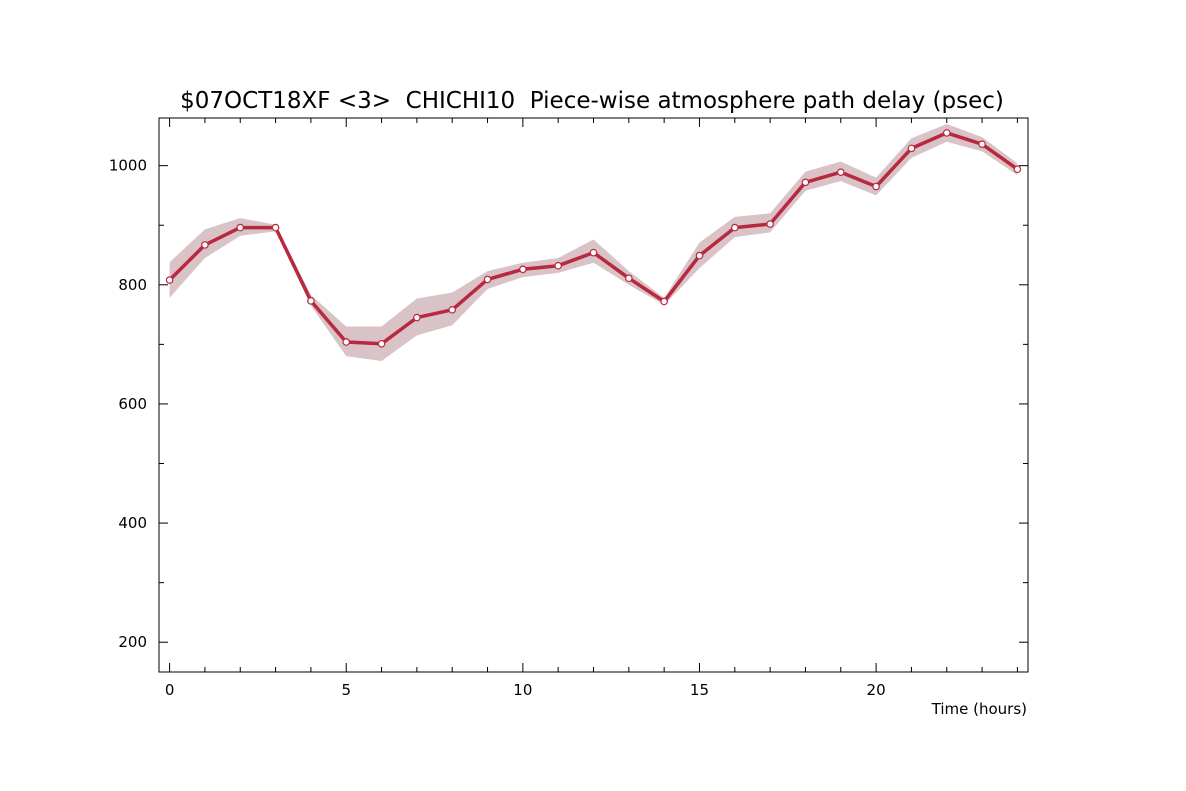 Image resolution: width=1186 pixels, height=791 pixels. What do you see at coordinates (170, 690) in the screenshot?
I see `x-tick-label: 0` at bounding box center [170, 690].